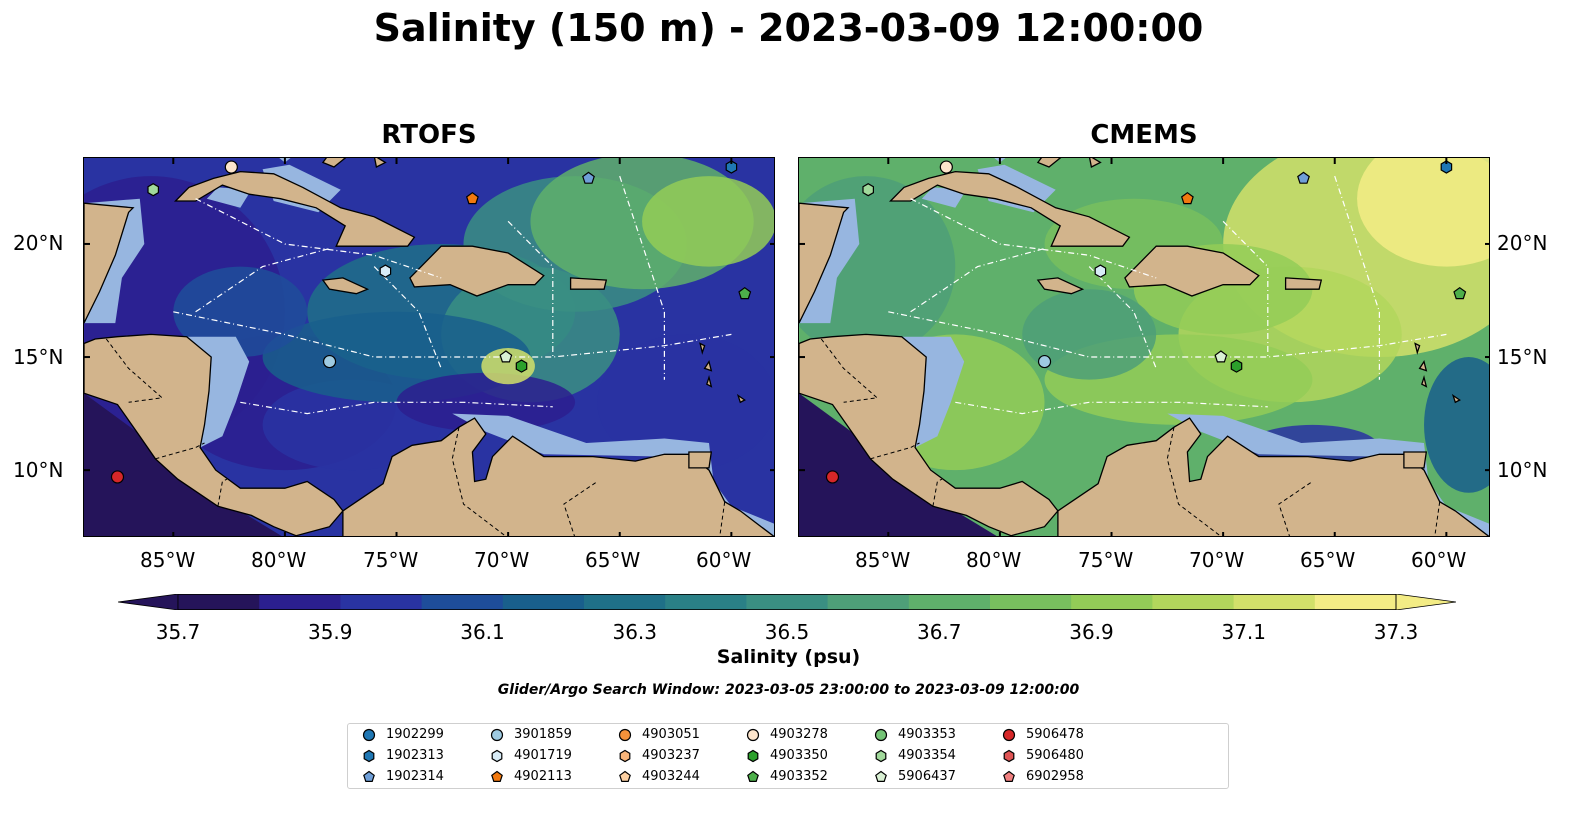  What do you see at coordinates (1425, 602) in the screenshot?
I see `colorbar-extend-high` at bounding box center [1425, 602].